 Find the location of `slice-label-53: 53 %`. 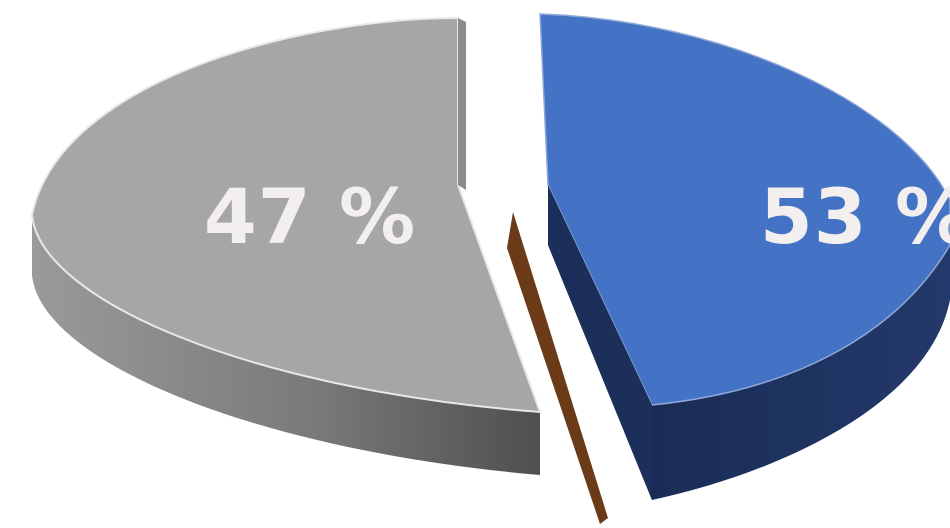

slice-label-53: 53 % is located at coordinates (855, 216).